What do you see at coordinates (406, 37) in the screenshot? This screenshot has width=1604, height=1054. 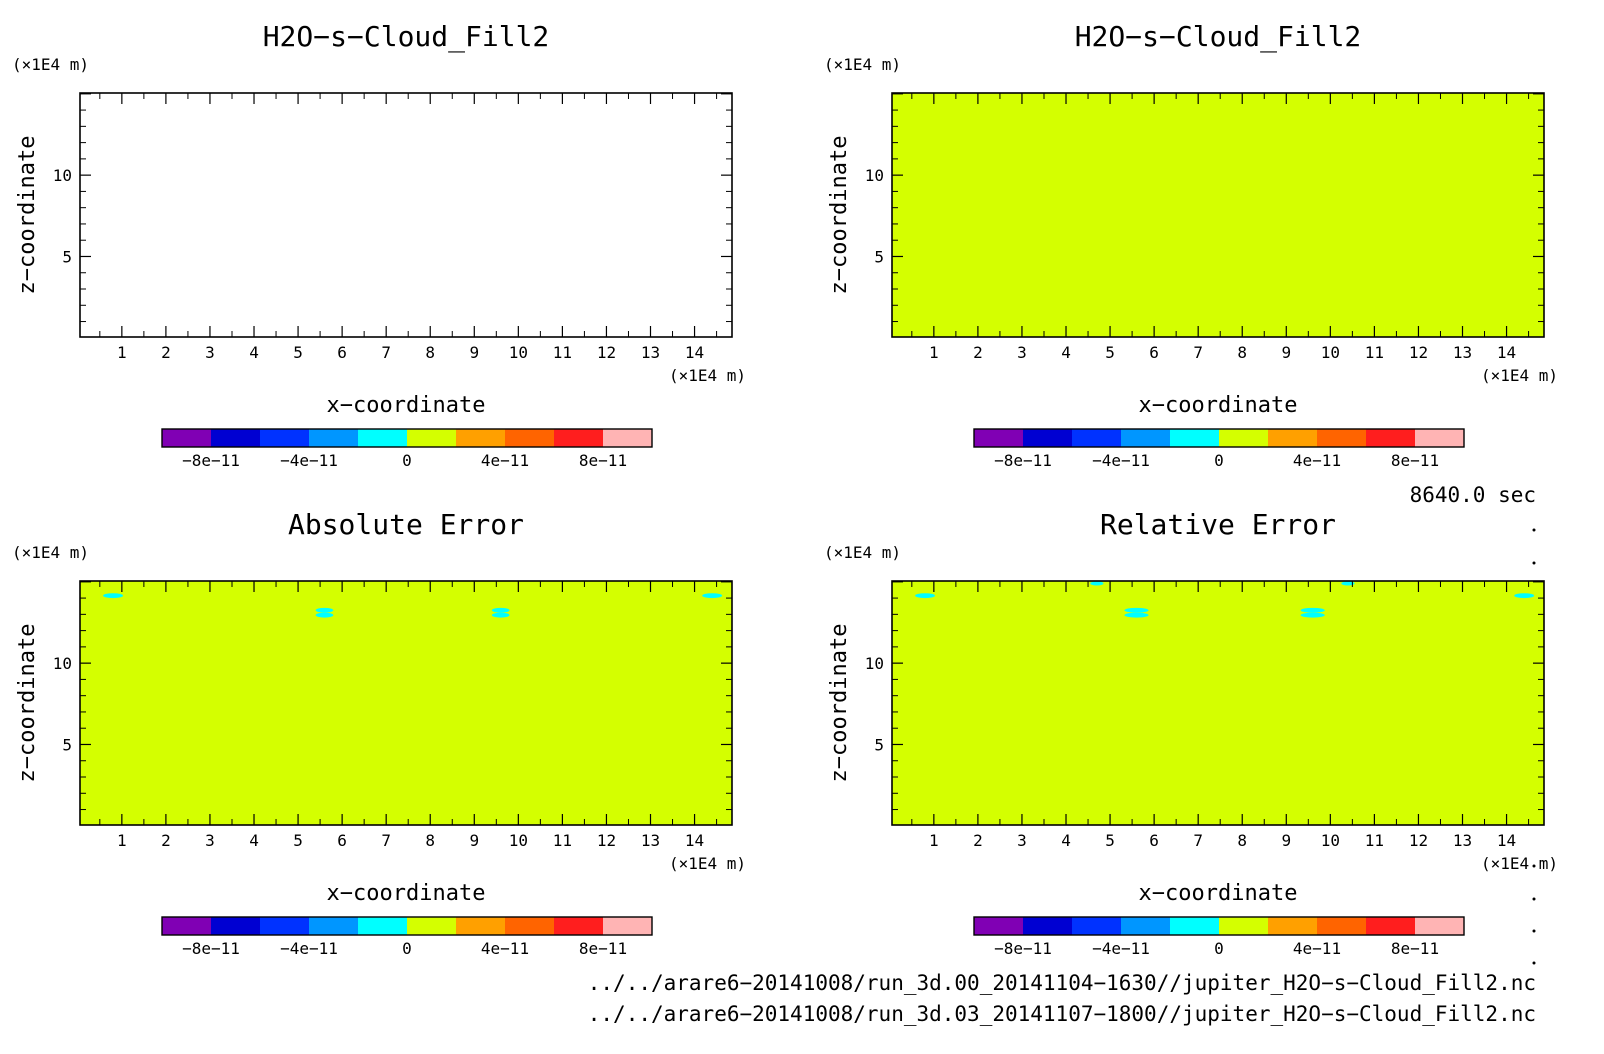 I see `chart-title: H2O−s−Cloud_Fill2` at bounding box center [406, 37].